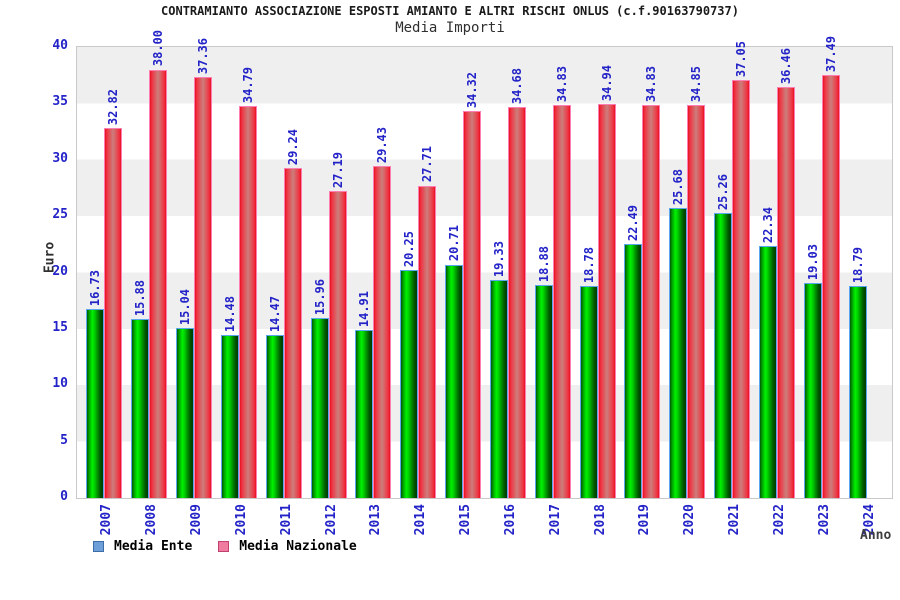 The height and width of the screenshot is (600, 900). Describe the element at coordinates (153, 546) in the screenshot. I see `legend-label-media-ente: Media Ente` at that location.